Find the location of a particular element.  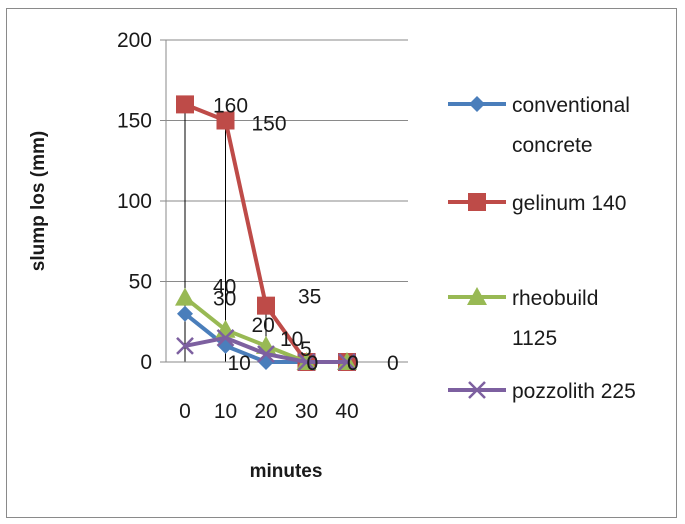

data-label-rheobuild-1125-20: 10 is located at coordinates (291, 339).